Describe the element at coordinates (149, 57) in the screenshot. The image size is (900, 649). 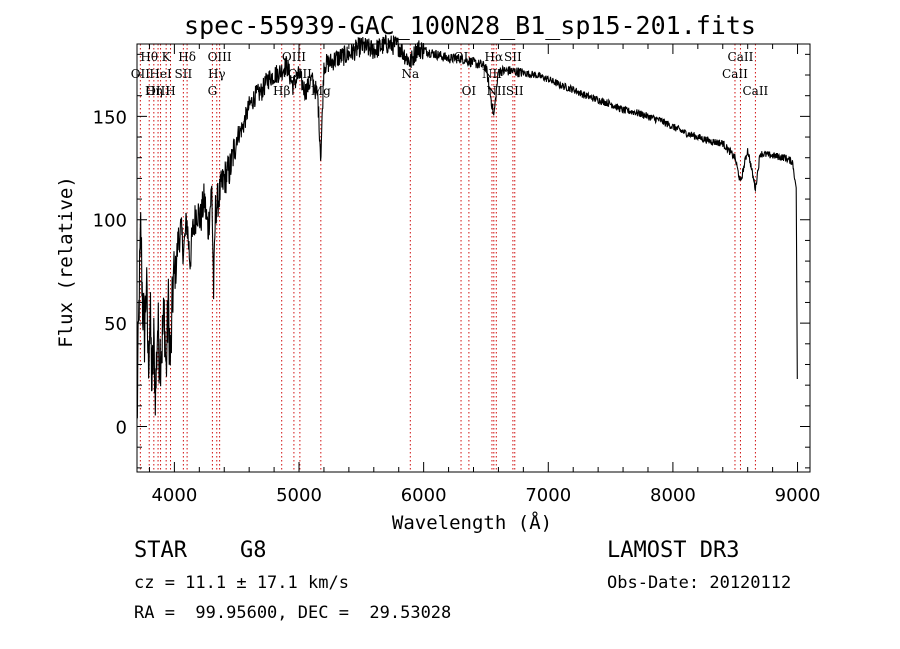
I see `line-label: Hθ` at that location.